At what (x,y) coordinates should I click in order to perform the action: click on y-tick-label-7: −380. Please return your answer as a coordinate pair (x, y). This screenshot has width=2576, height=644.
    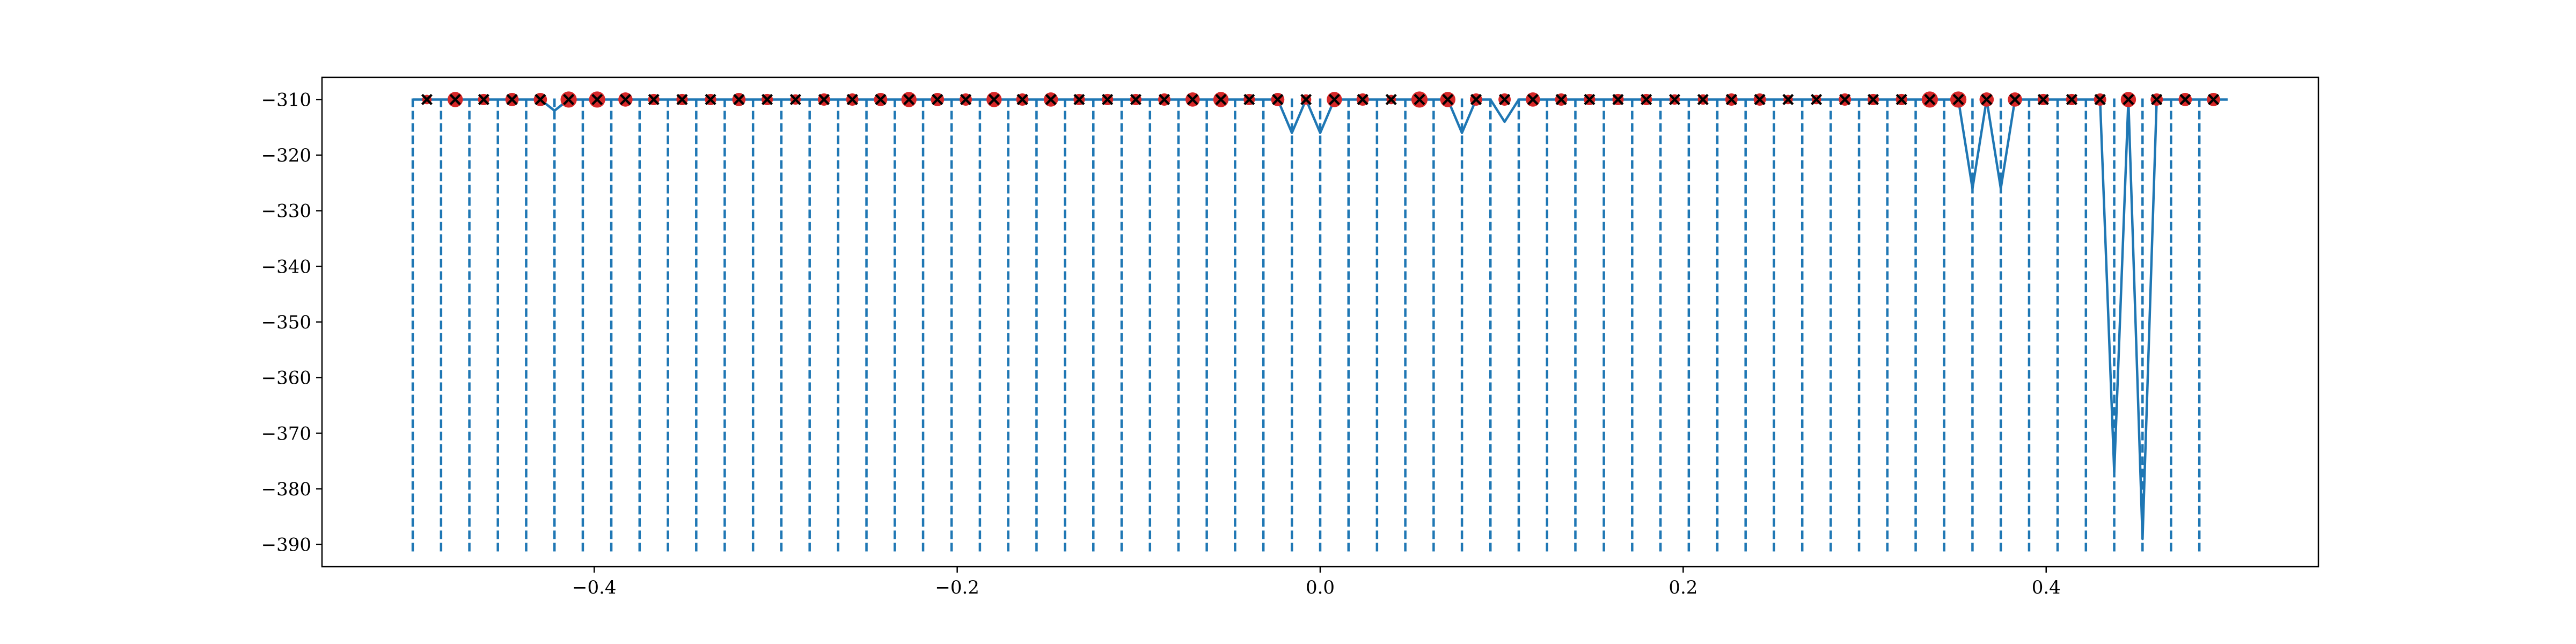
    Looking at the image, I should click on (286, 489).